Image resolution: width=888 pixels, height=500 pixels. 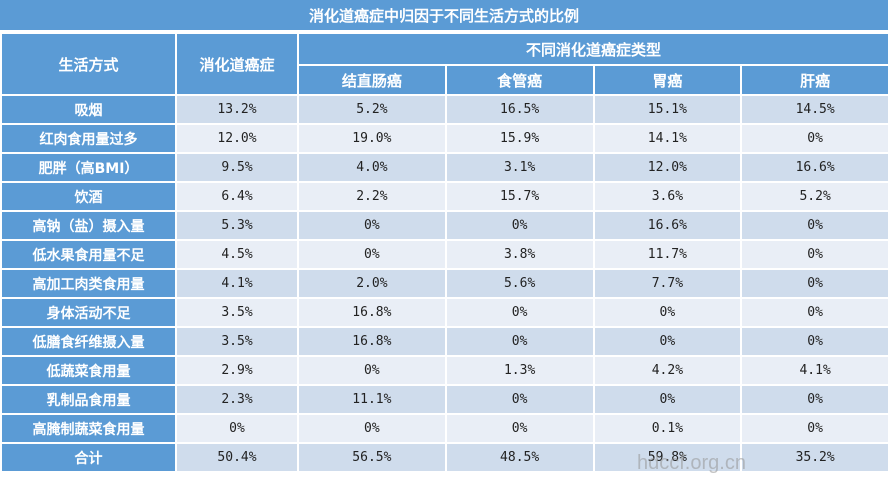 What do you see at coordinates (667, 457) in the screenshot?
I see `table-cell: 59.8%` at bounding box center [667, 457].